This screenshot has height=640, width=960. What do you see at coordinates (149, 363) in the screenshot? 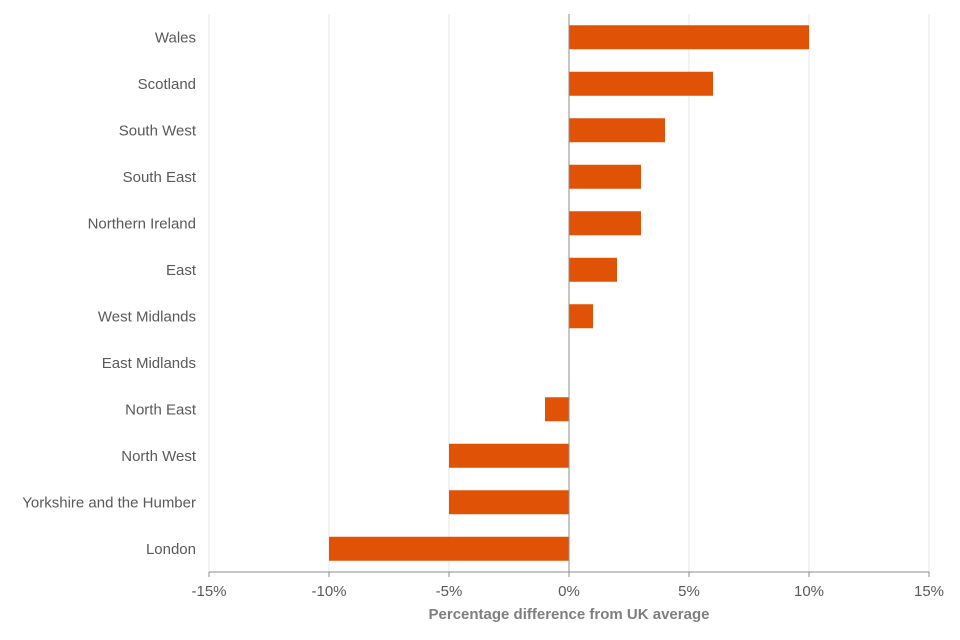
I see `category-label-east-midlands: East Midlands` at bounding box center [149, 363].